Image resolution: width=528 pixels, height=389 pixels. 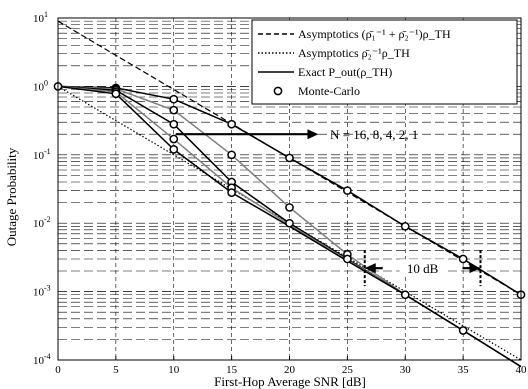 What do you see at coordinates (290, 381) in the screenshot?
I see `x-axis-title: First-Hop Average SNR [dB]` at bounding box center [290, 381].